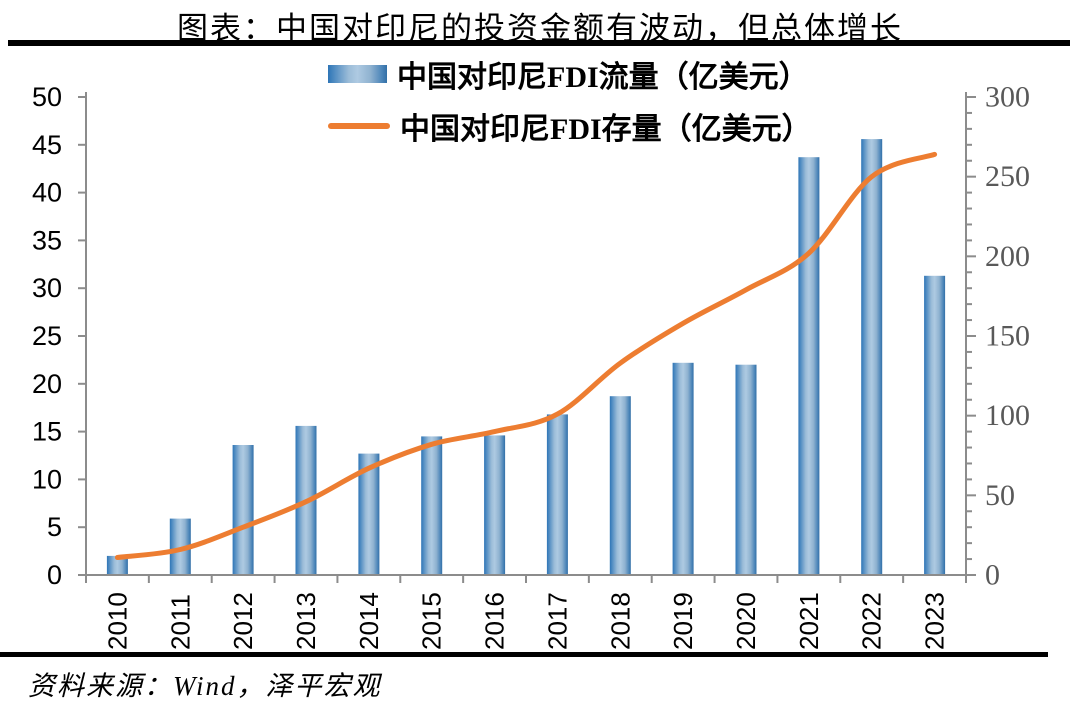  I want to click on bar-2010, so click(117, 565).